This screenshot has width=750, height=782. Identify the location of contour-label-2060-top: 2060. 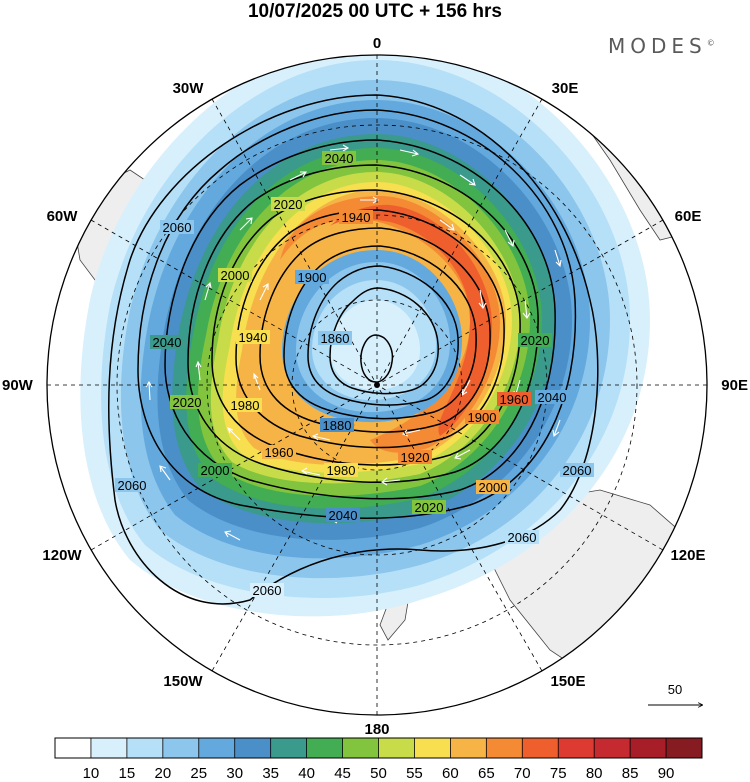
(177, 227).